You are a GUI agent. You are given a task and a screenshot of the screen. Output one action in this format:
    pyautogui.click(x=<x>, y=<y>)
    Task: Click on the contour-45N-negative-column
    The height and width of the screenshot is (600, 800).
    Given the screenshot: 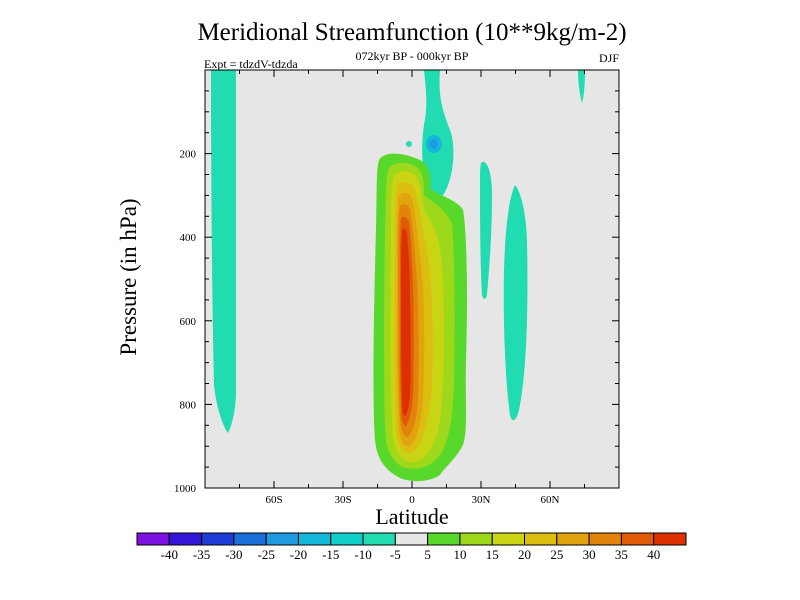 What is the action you would take?
    pyautogui.click(x=515, y=303)
    